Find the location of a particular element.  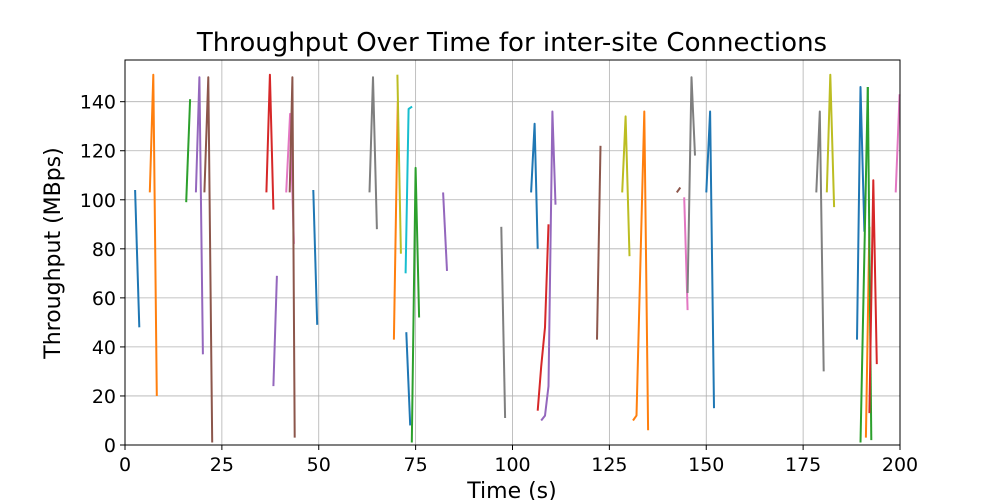

y-tick-label: 40 is located at coordinates (104, 348).